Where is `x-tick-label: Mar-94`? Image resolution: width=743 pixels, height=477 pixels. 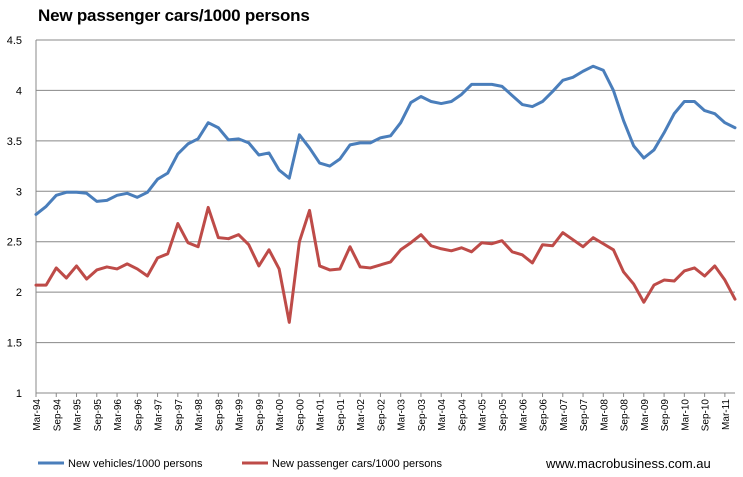
x-tick-label: Mar-94 is located at coordinates (37, 415).